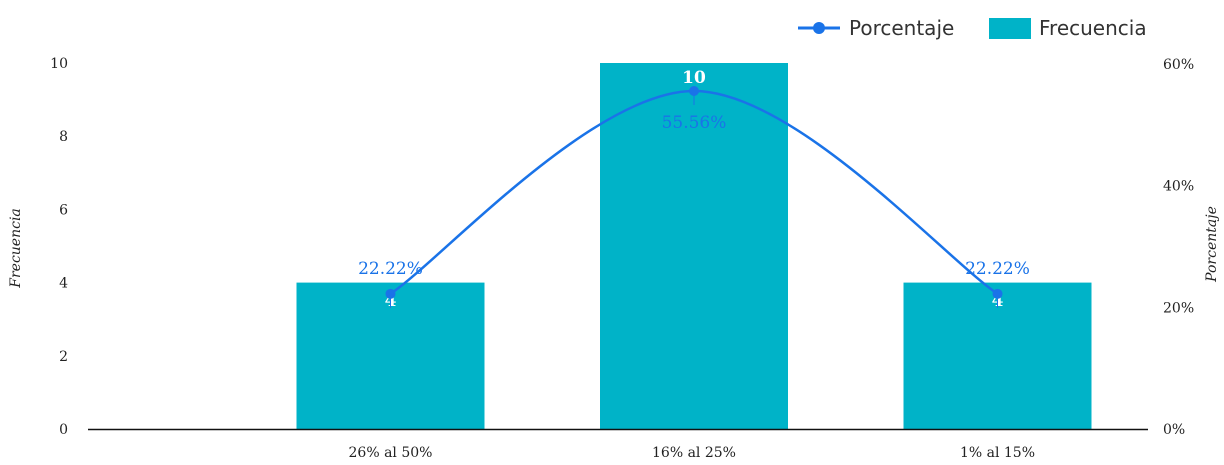 This screenshot has width=1224, height=465. Describe the element at coordinates (1178, 187) in the screenshot. I see `y2-tick-label: 40%` at that location.